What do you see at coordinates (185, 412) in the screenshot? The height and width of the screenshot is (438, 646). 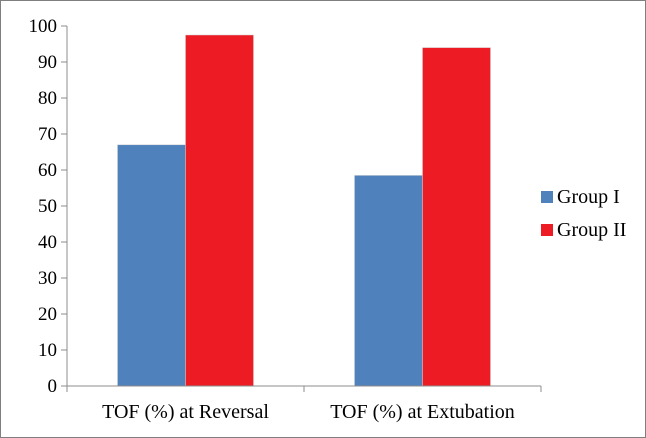 I see `x-category-label: TOF (%) at Reversal` at bounding box center [185, 412].